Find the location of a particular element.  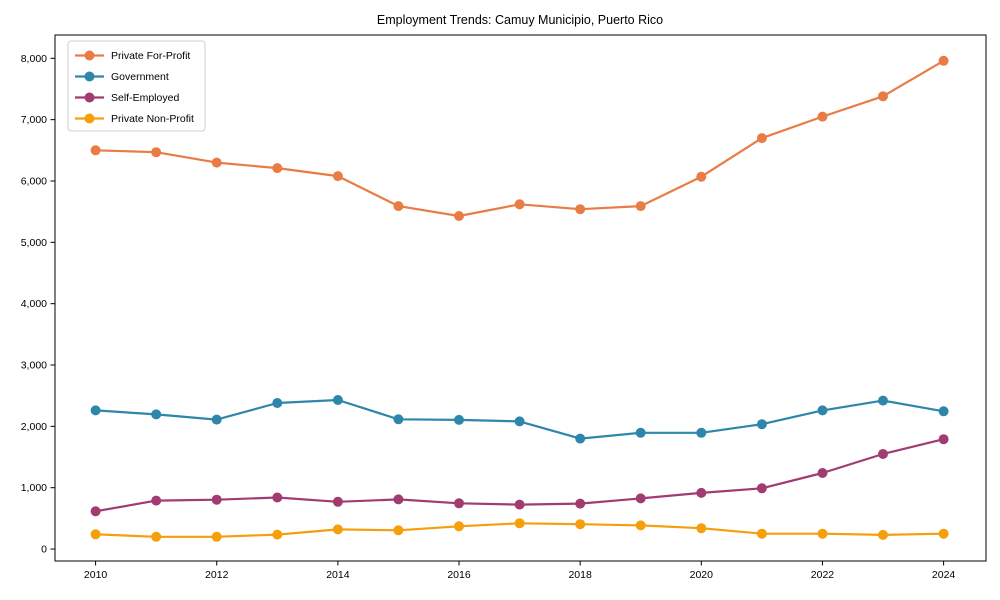

legend-label: Private Non-Profit is located at coordinates (152, 119).